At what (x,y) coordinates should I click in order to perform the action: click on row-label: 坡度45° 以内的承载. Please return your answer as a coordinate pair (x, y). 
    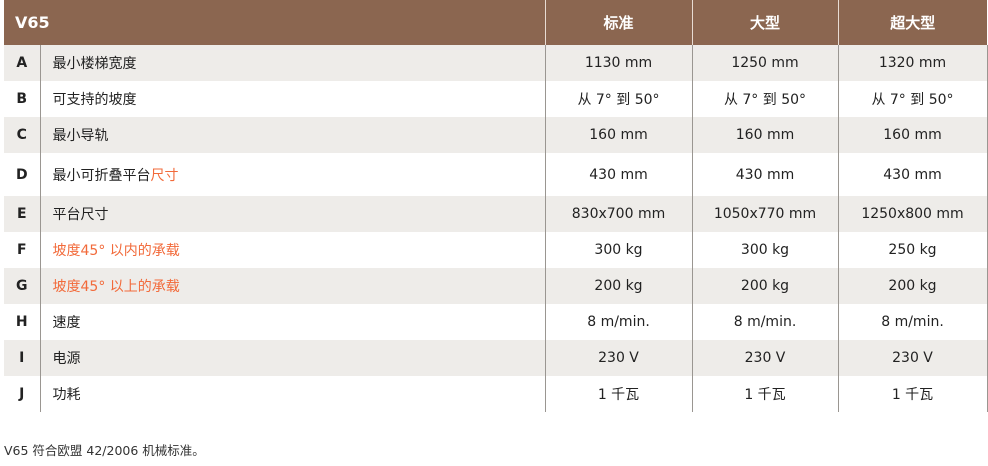
    Looking at the image, I should click on (292, 250).